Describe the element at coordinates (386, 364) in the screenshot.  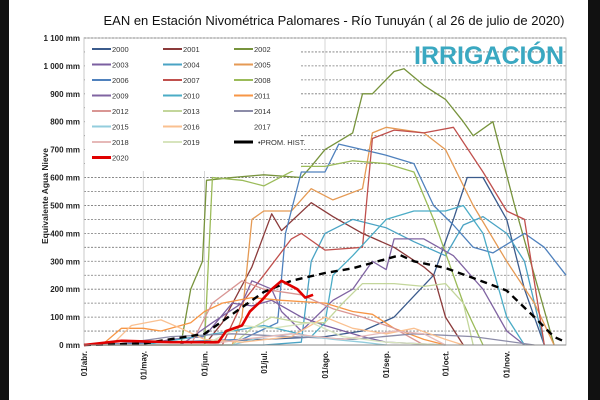
I see `x-tick-label: 01/sep.` at that location.